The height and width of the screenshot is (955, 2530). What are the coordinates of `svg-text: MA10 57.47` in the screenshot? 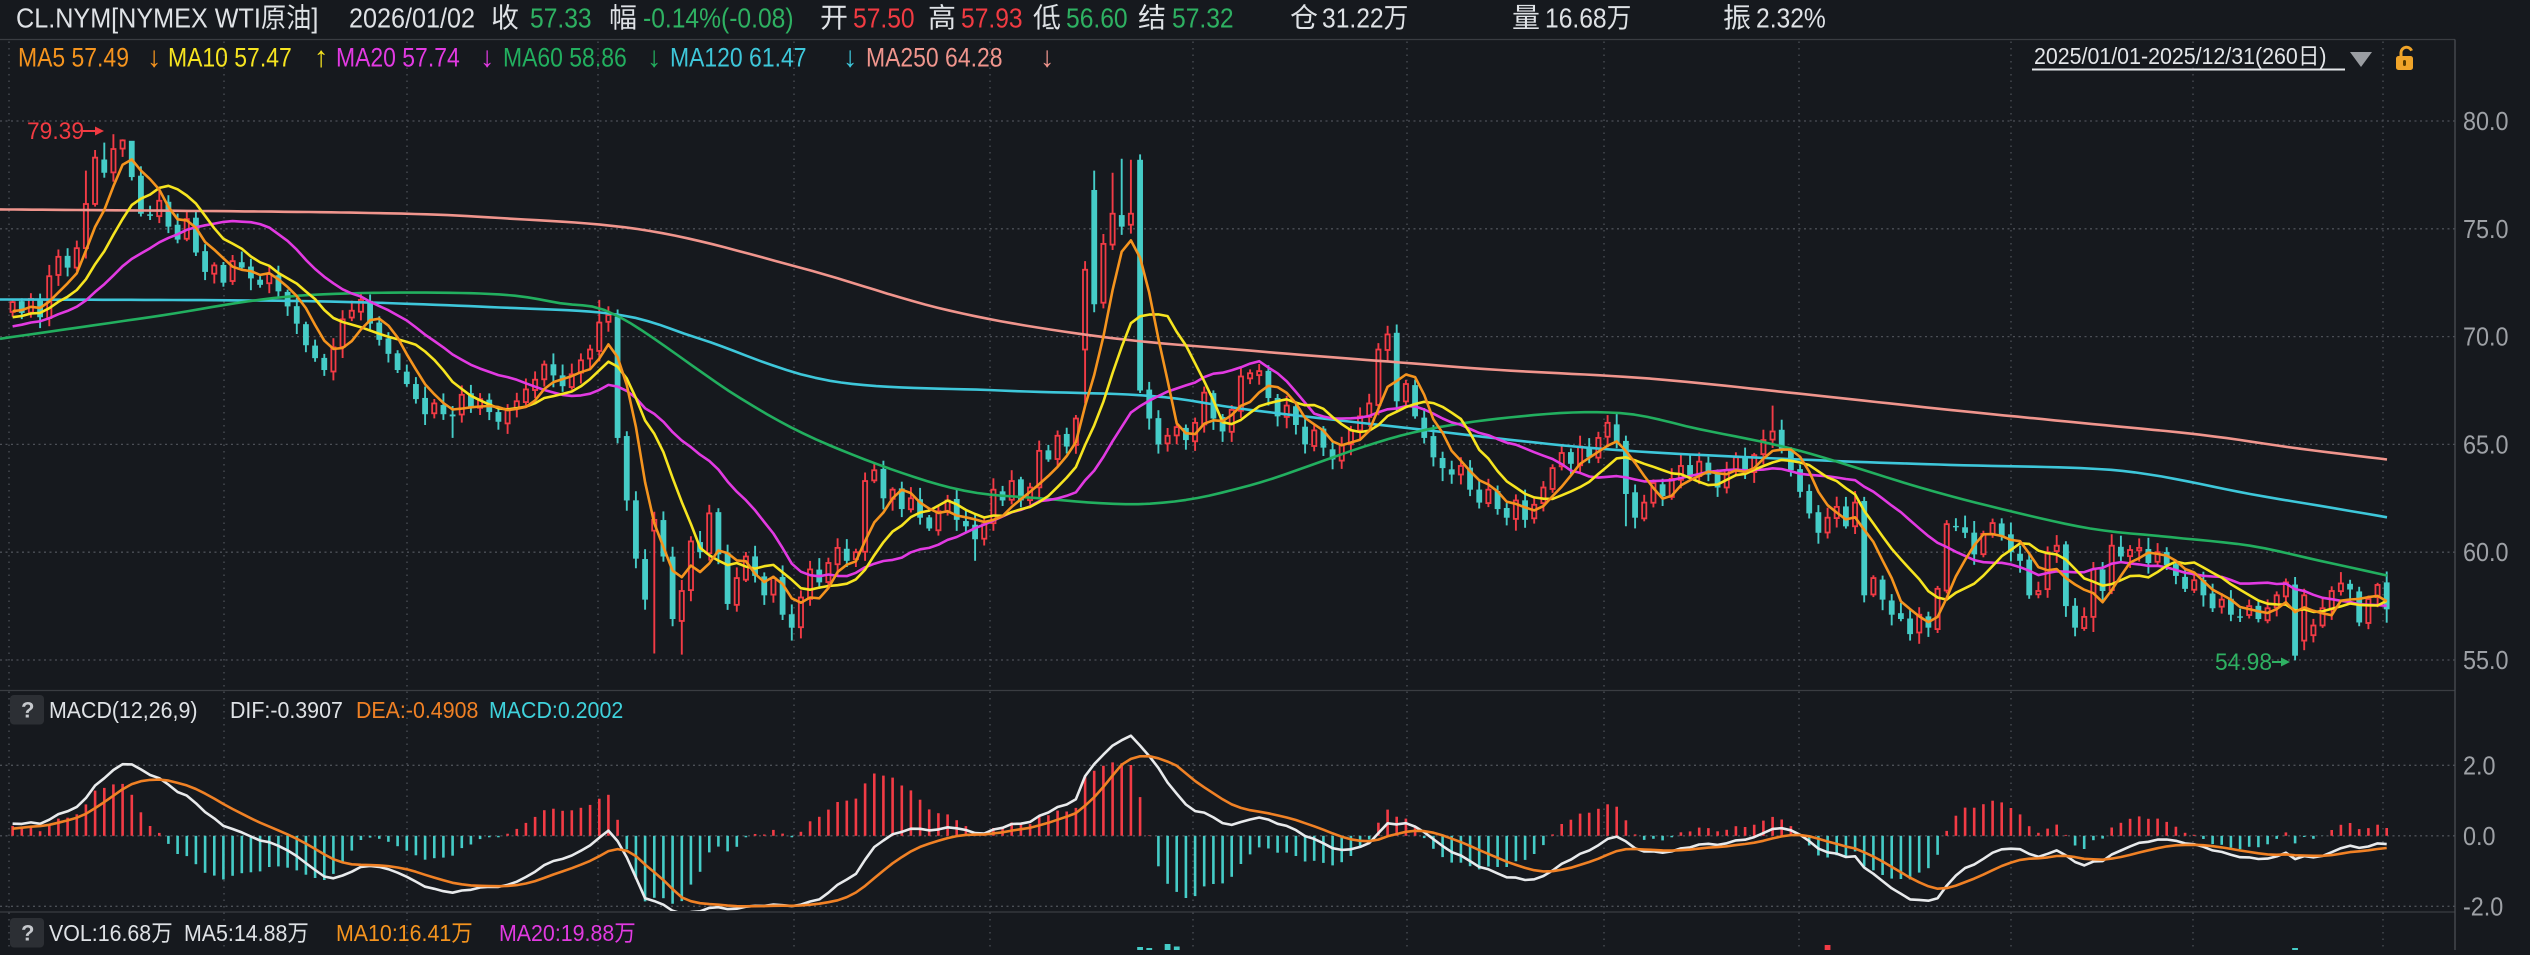 It's located at (230, 58).